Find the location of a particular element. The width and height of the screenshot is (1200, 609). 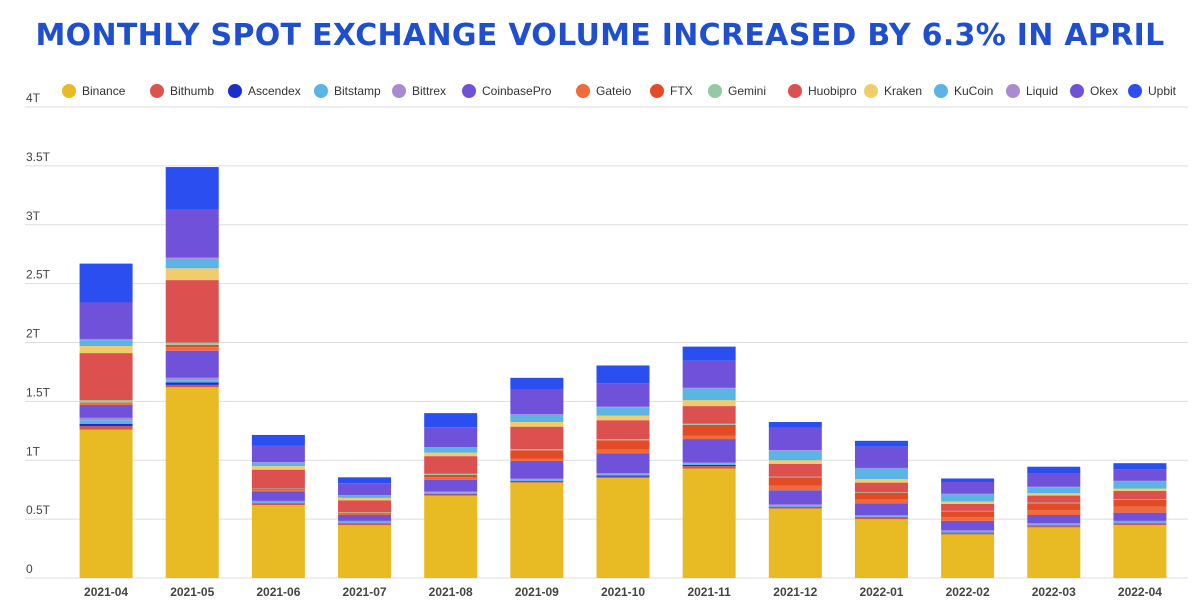

legend-label-upbit: Upbit is located at coordinates (1162, 91).